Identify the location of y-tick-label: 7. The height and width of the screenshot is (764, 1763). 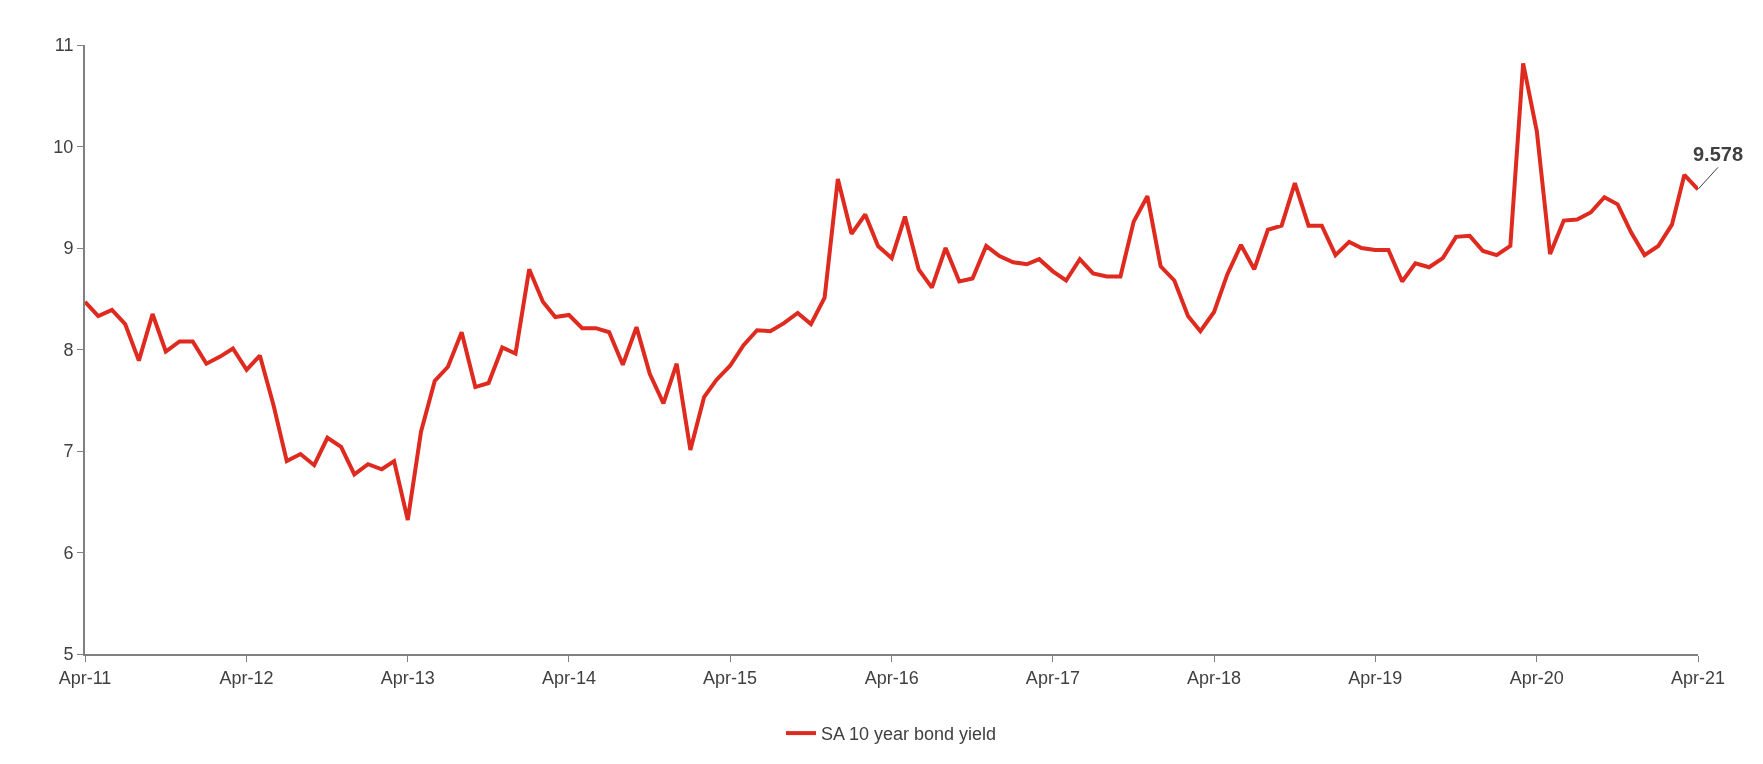
(68, 451).